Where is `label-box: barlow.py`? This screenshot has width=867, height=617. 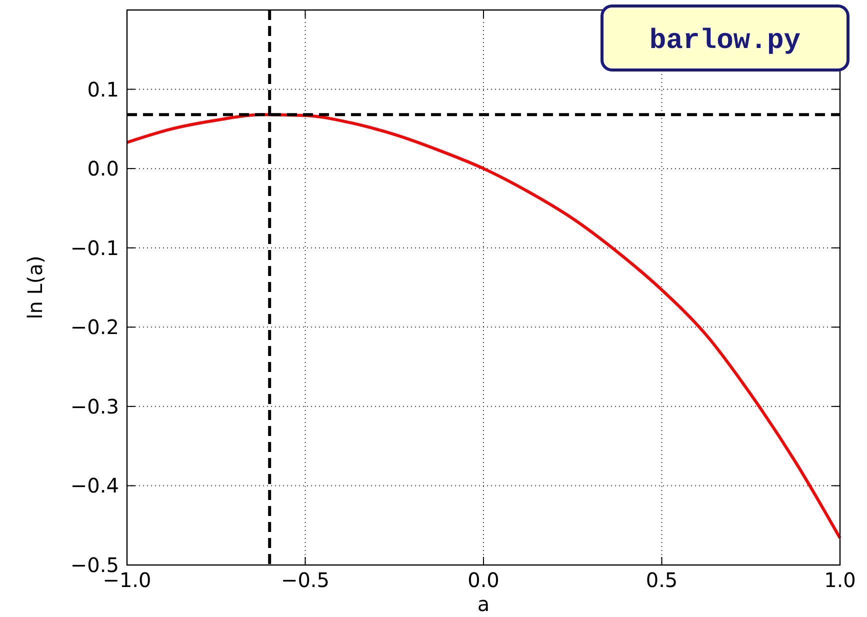
label-box: barlow.py is located at coordinates (725, 38).